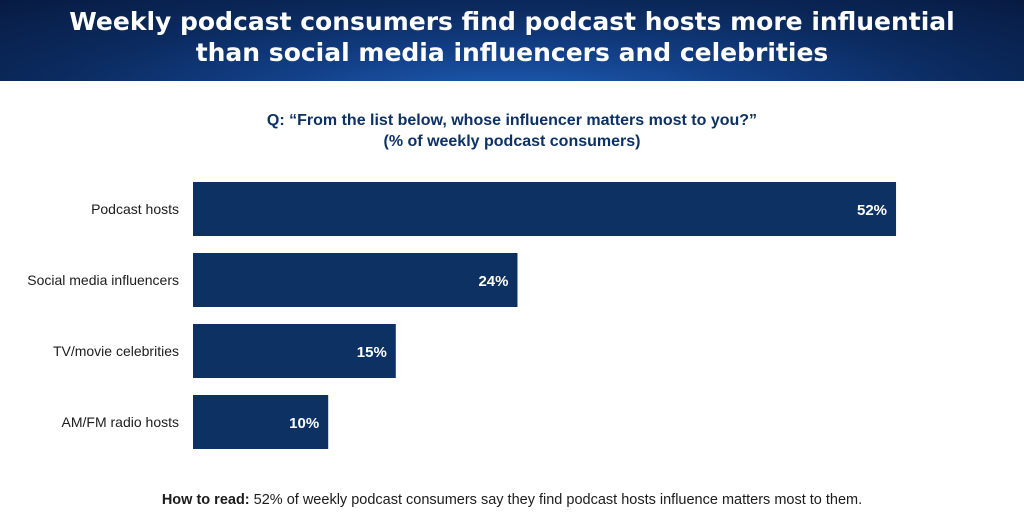  Describe the element at coordinates (135, 209) in the screenshot. I see `category-label-0: Podcast hosts` at that location.